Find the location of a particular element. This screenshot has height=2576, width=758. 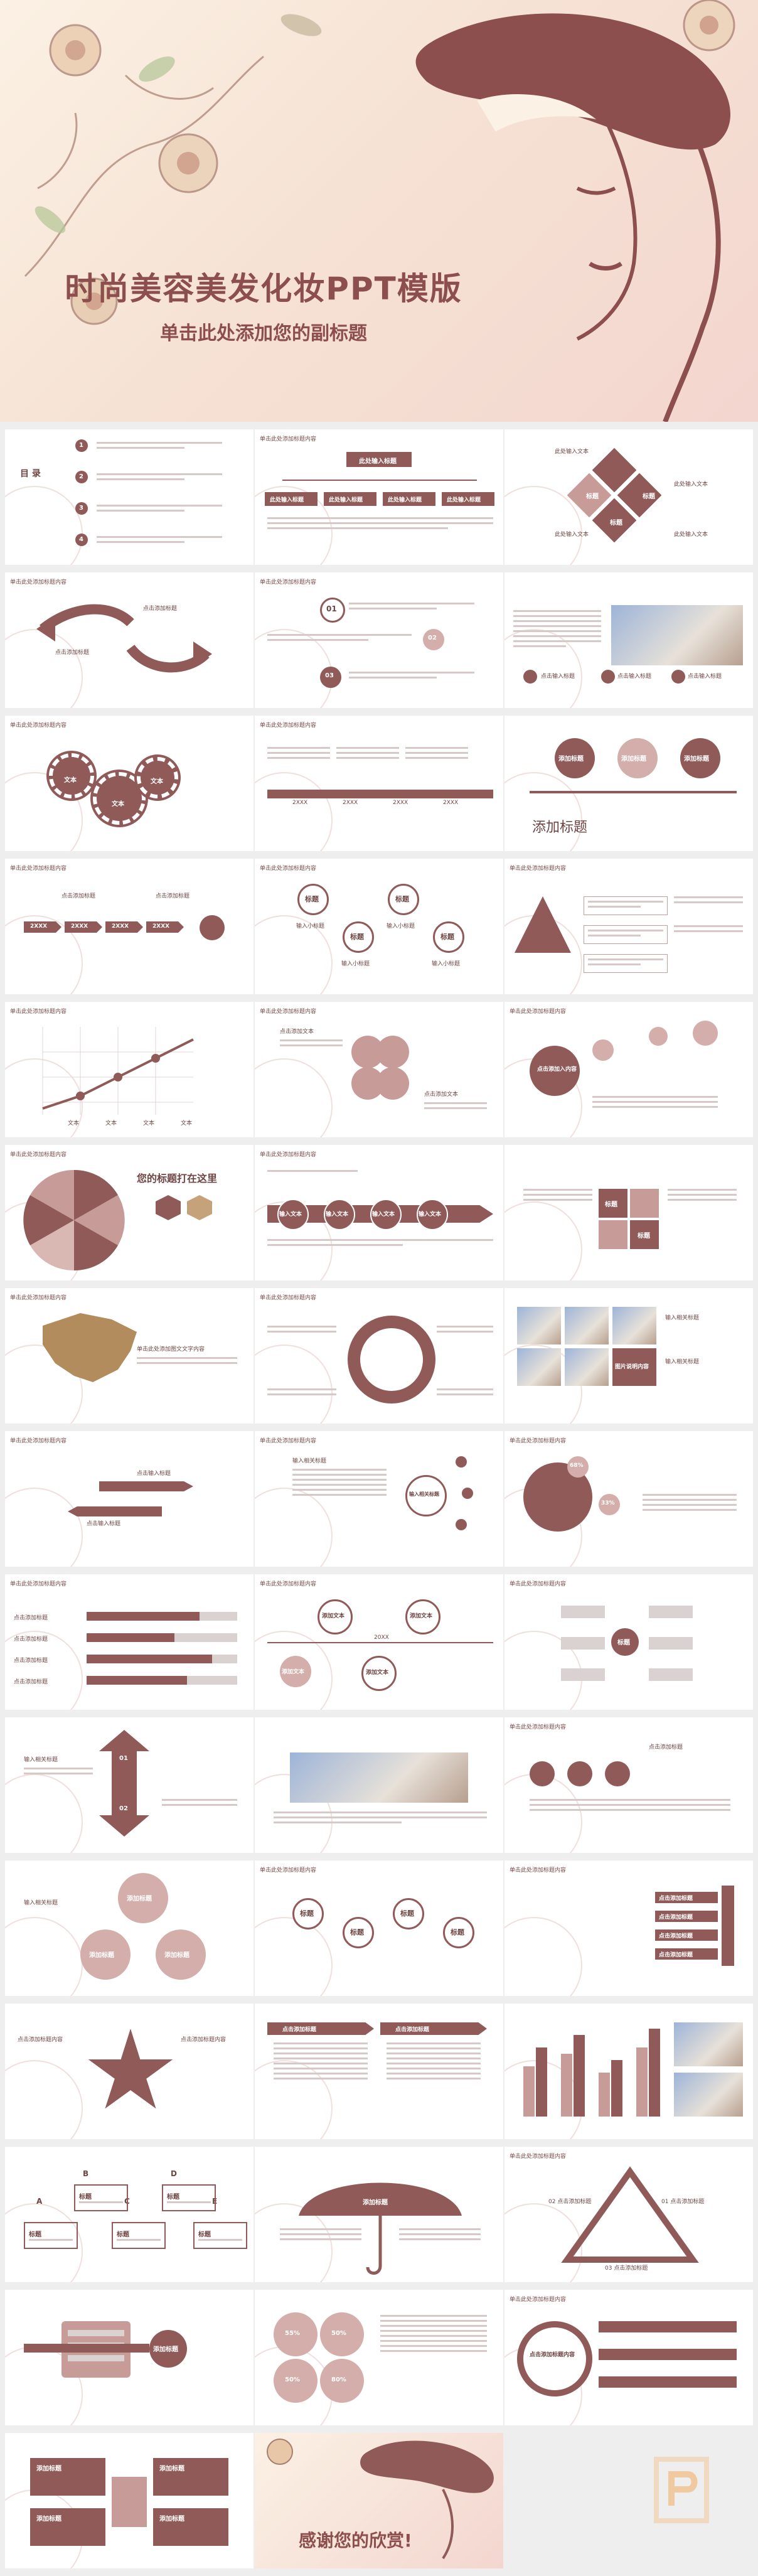

toc-number-label: 1 is located at coordinates (81, 445).